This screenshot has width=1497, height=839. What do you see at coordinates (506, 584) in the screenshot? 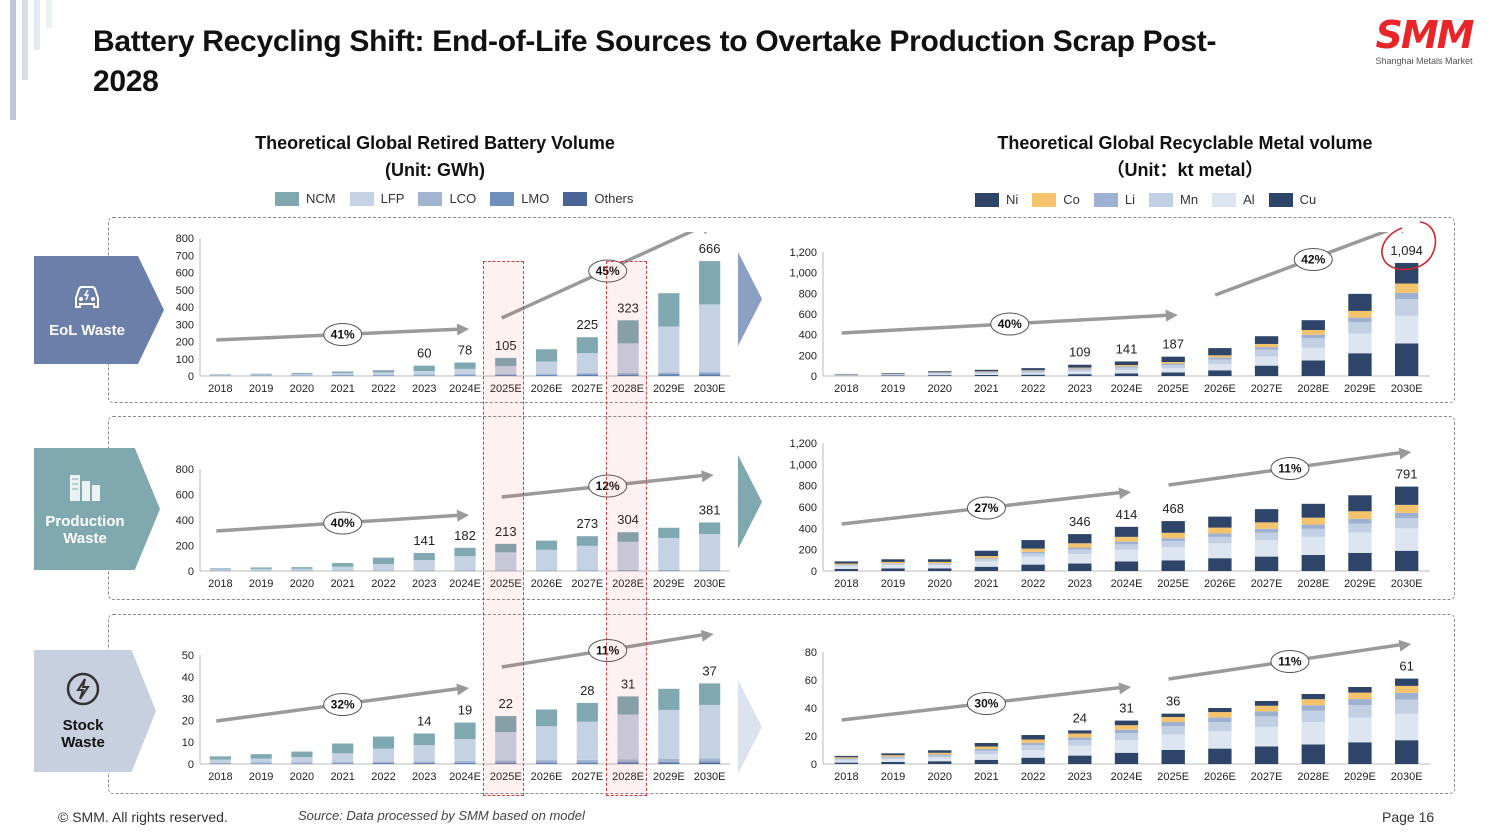
I see `x-tick-label: 2025E` at bounding box center [506, 584].